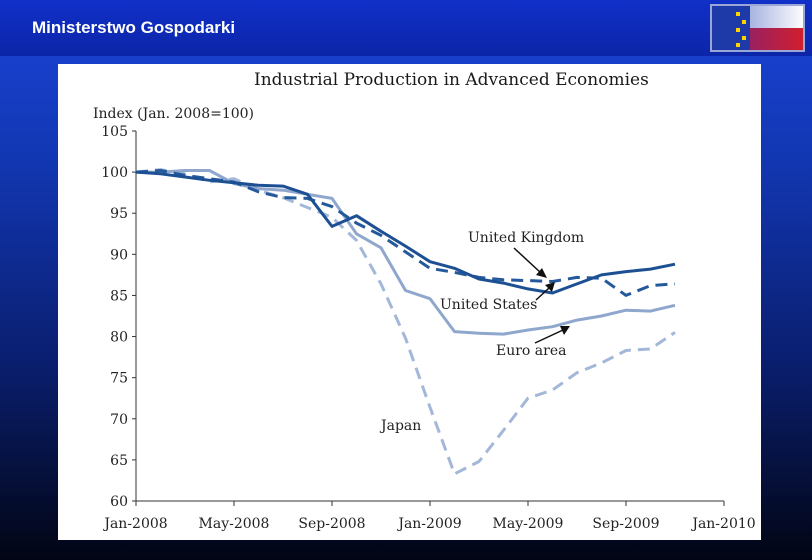 The width and height of the screenshot is (812, 560). Describe the element at coordinates (119, 214) in the screenshot. I see `y-tick-label: 95` at that location.